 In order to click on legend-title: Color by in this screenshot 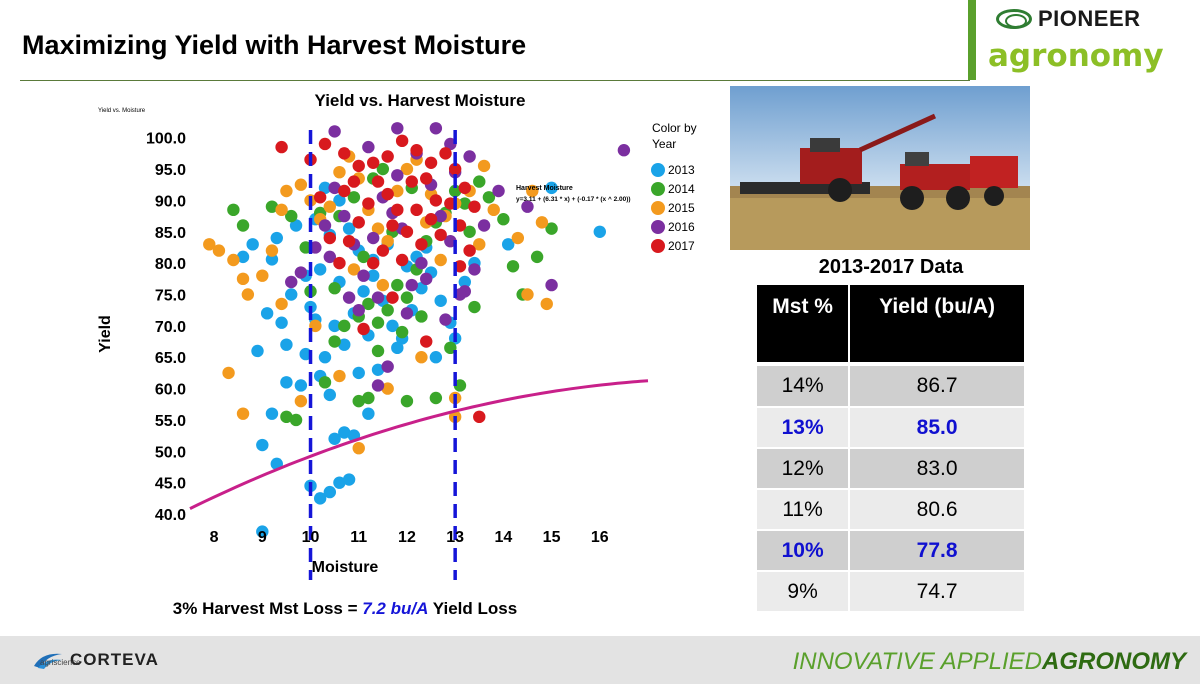, I will do `click(674, 128)`.